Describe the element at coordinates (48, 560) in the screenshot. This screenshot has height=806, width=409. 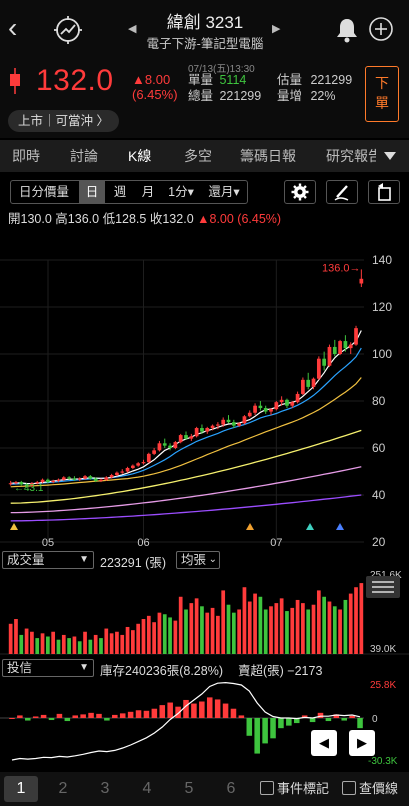
I see `volume-indicator-select: 成交量 ▼` at that location.